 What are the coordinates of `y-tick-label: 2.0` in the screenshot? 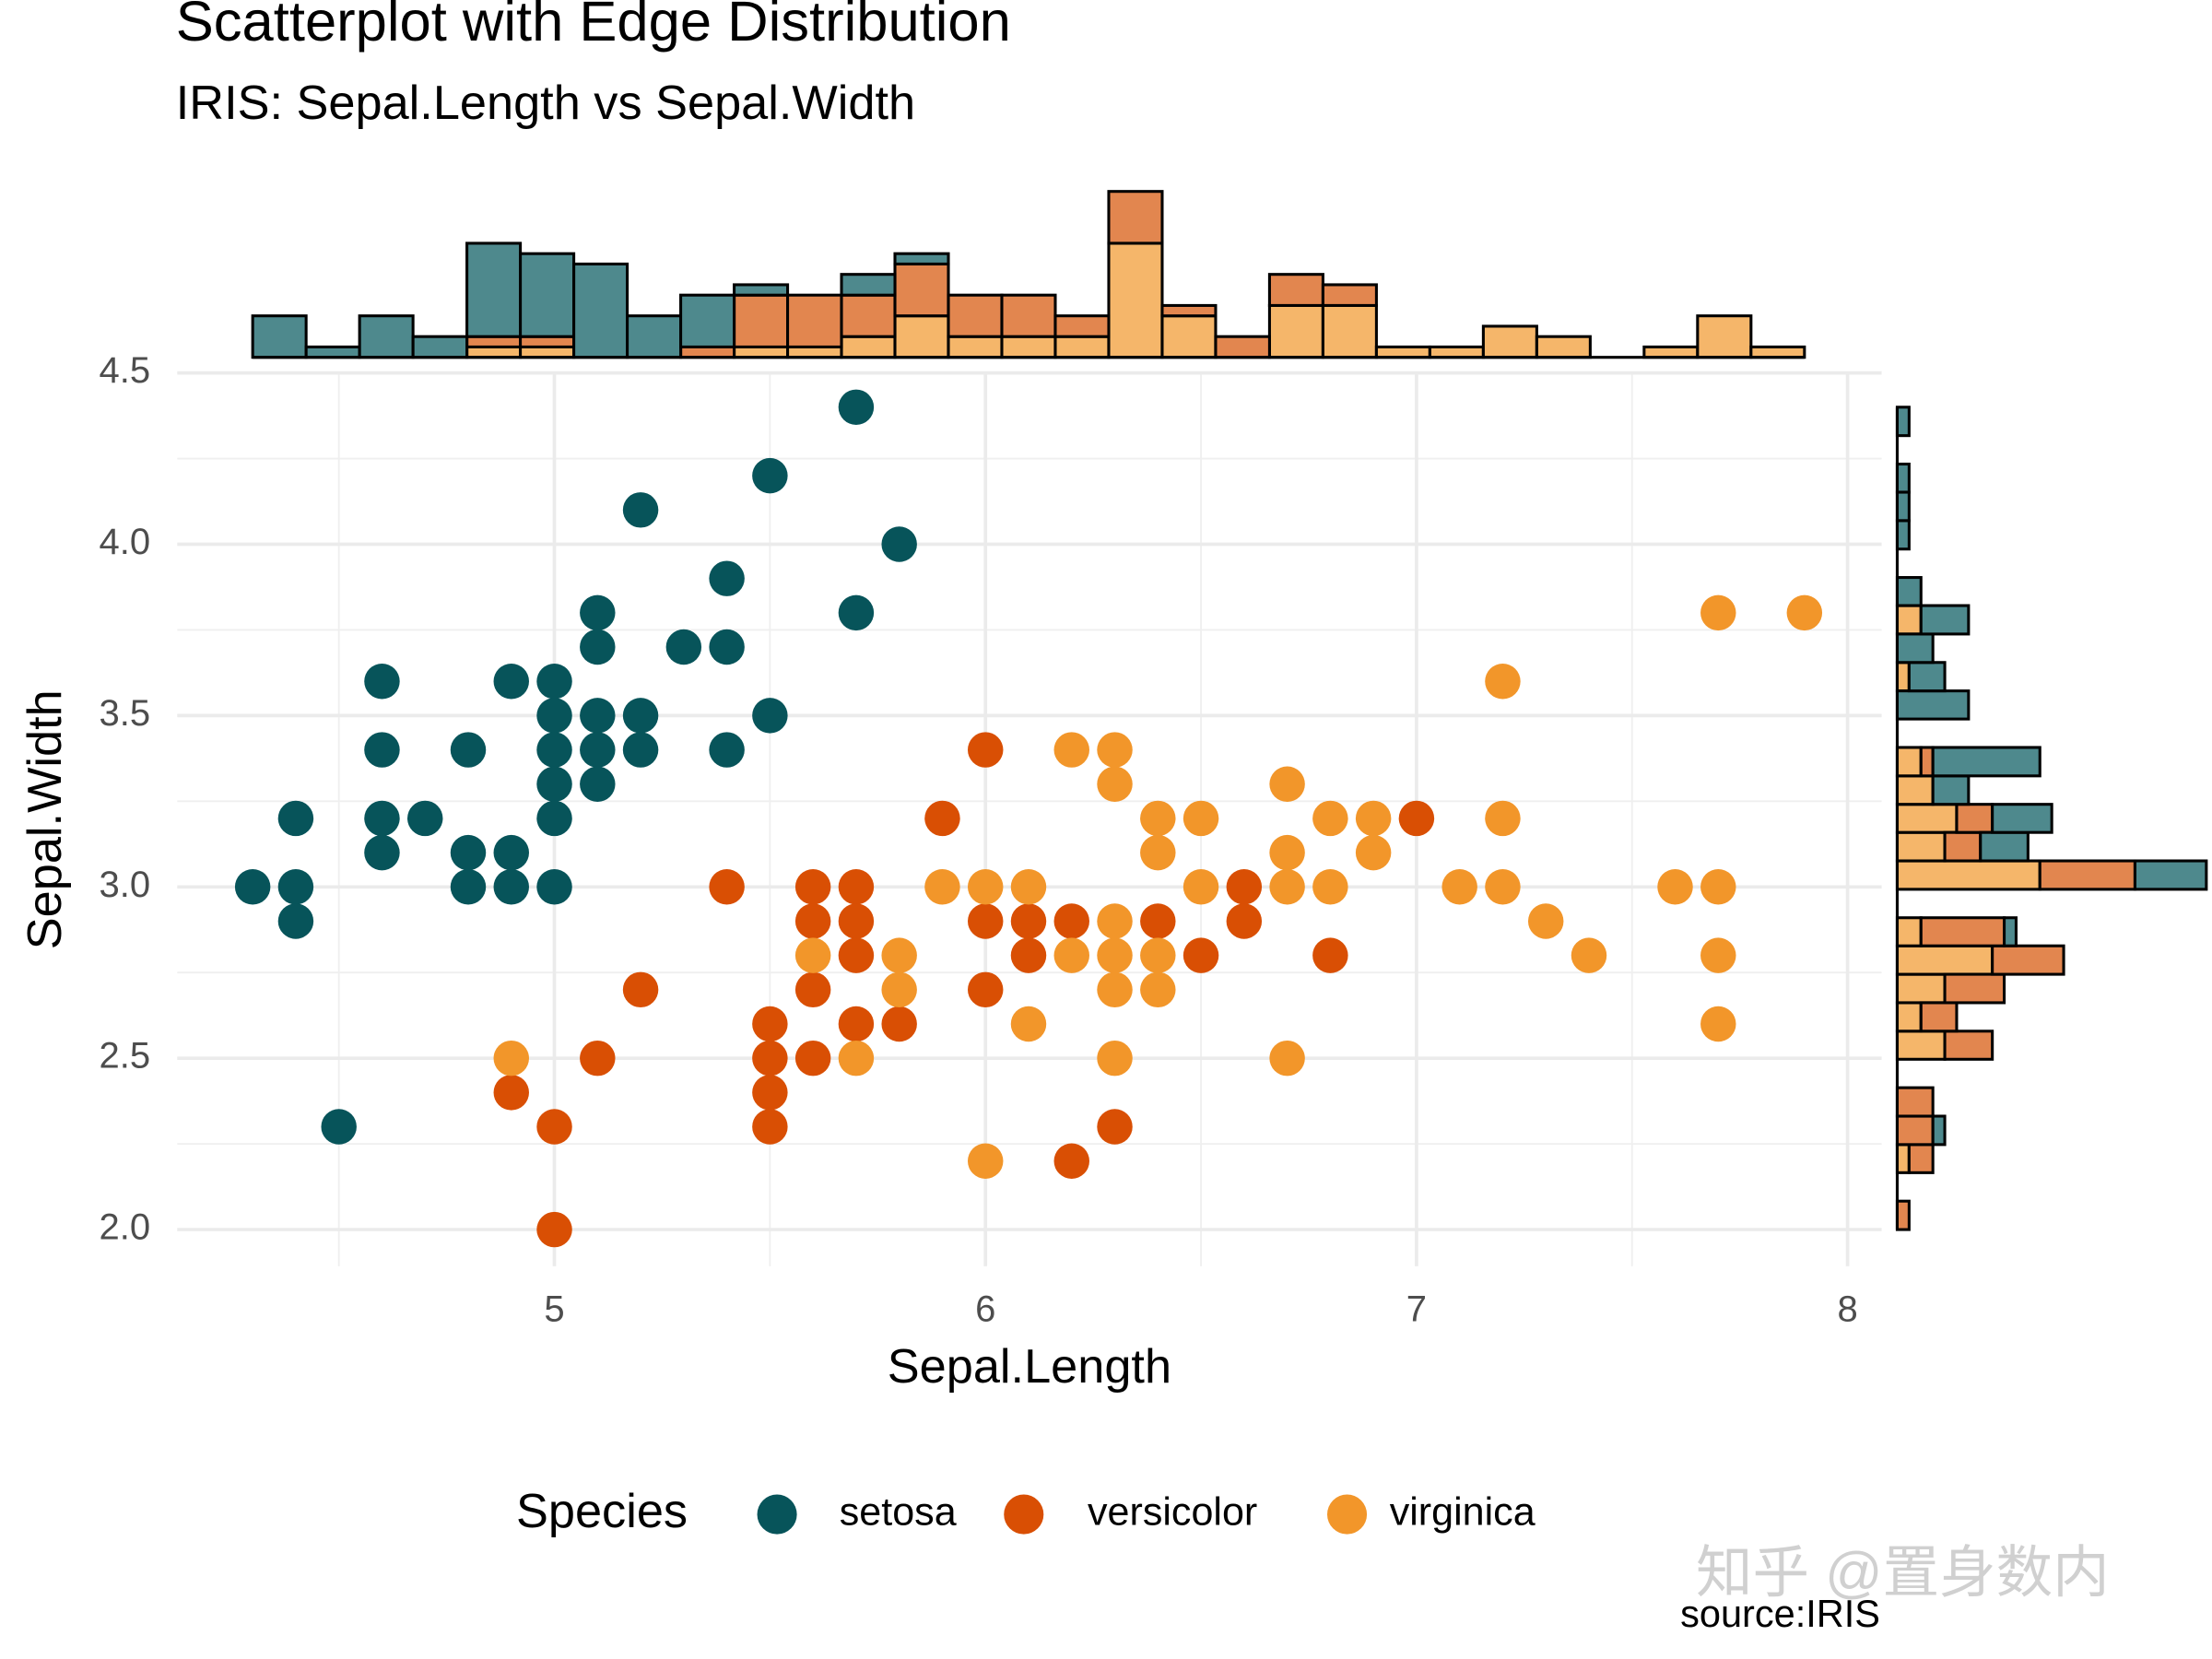 It's located at (124, 1227).